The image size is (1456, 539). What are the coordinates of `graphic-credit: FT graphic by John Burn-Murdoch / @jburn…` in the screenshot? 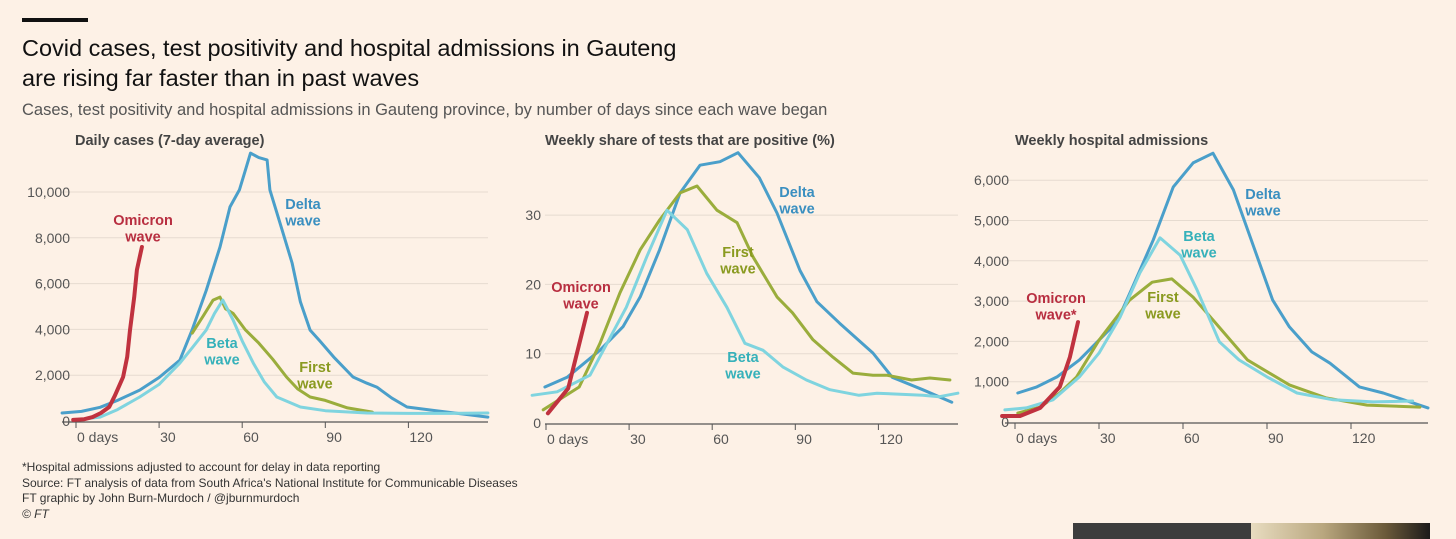 It's located at (161, 498).